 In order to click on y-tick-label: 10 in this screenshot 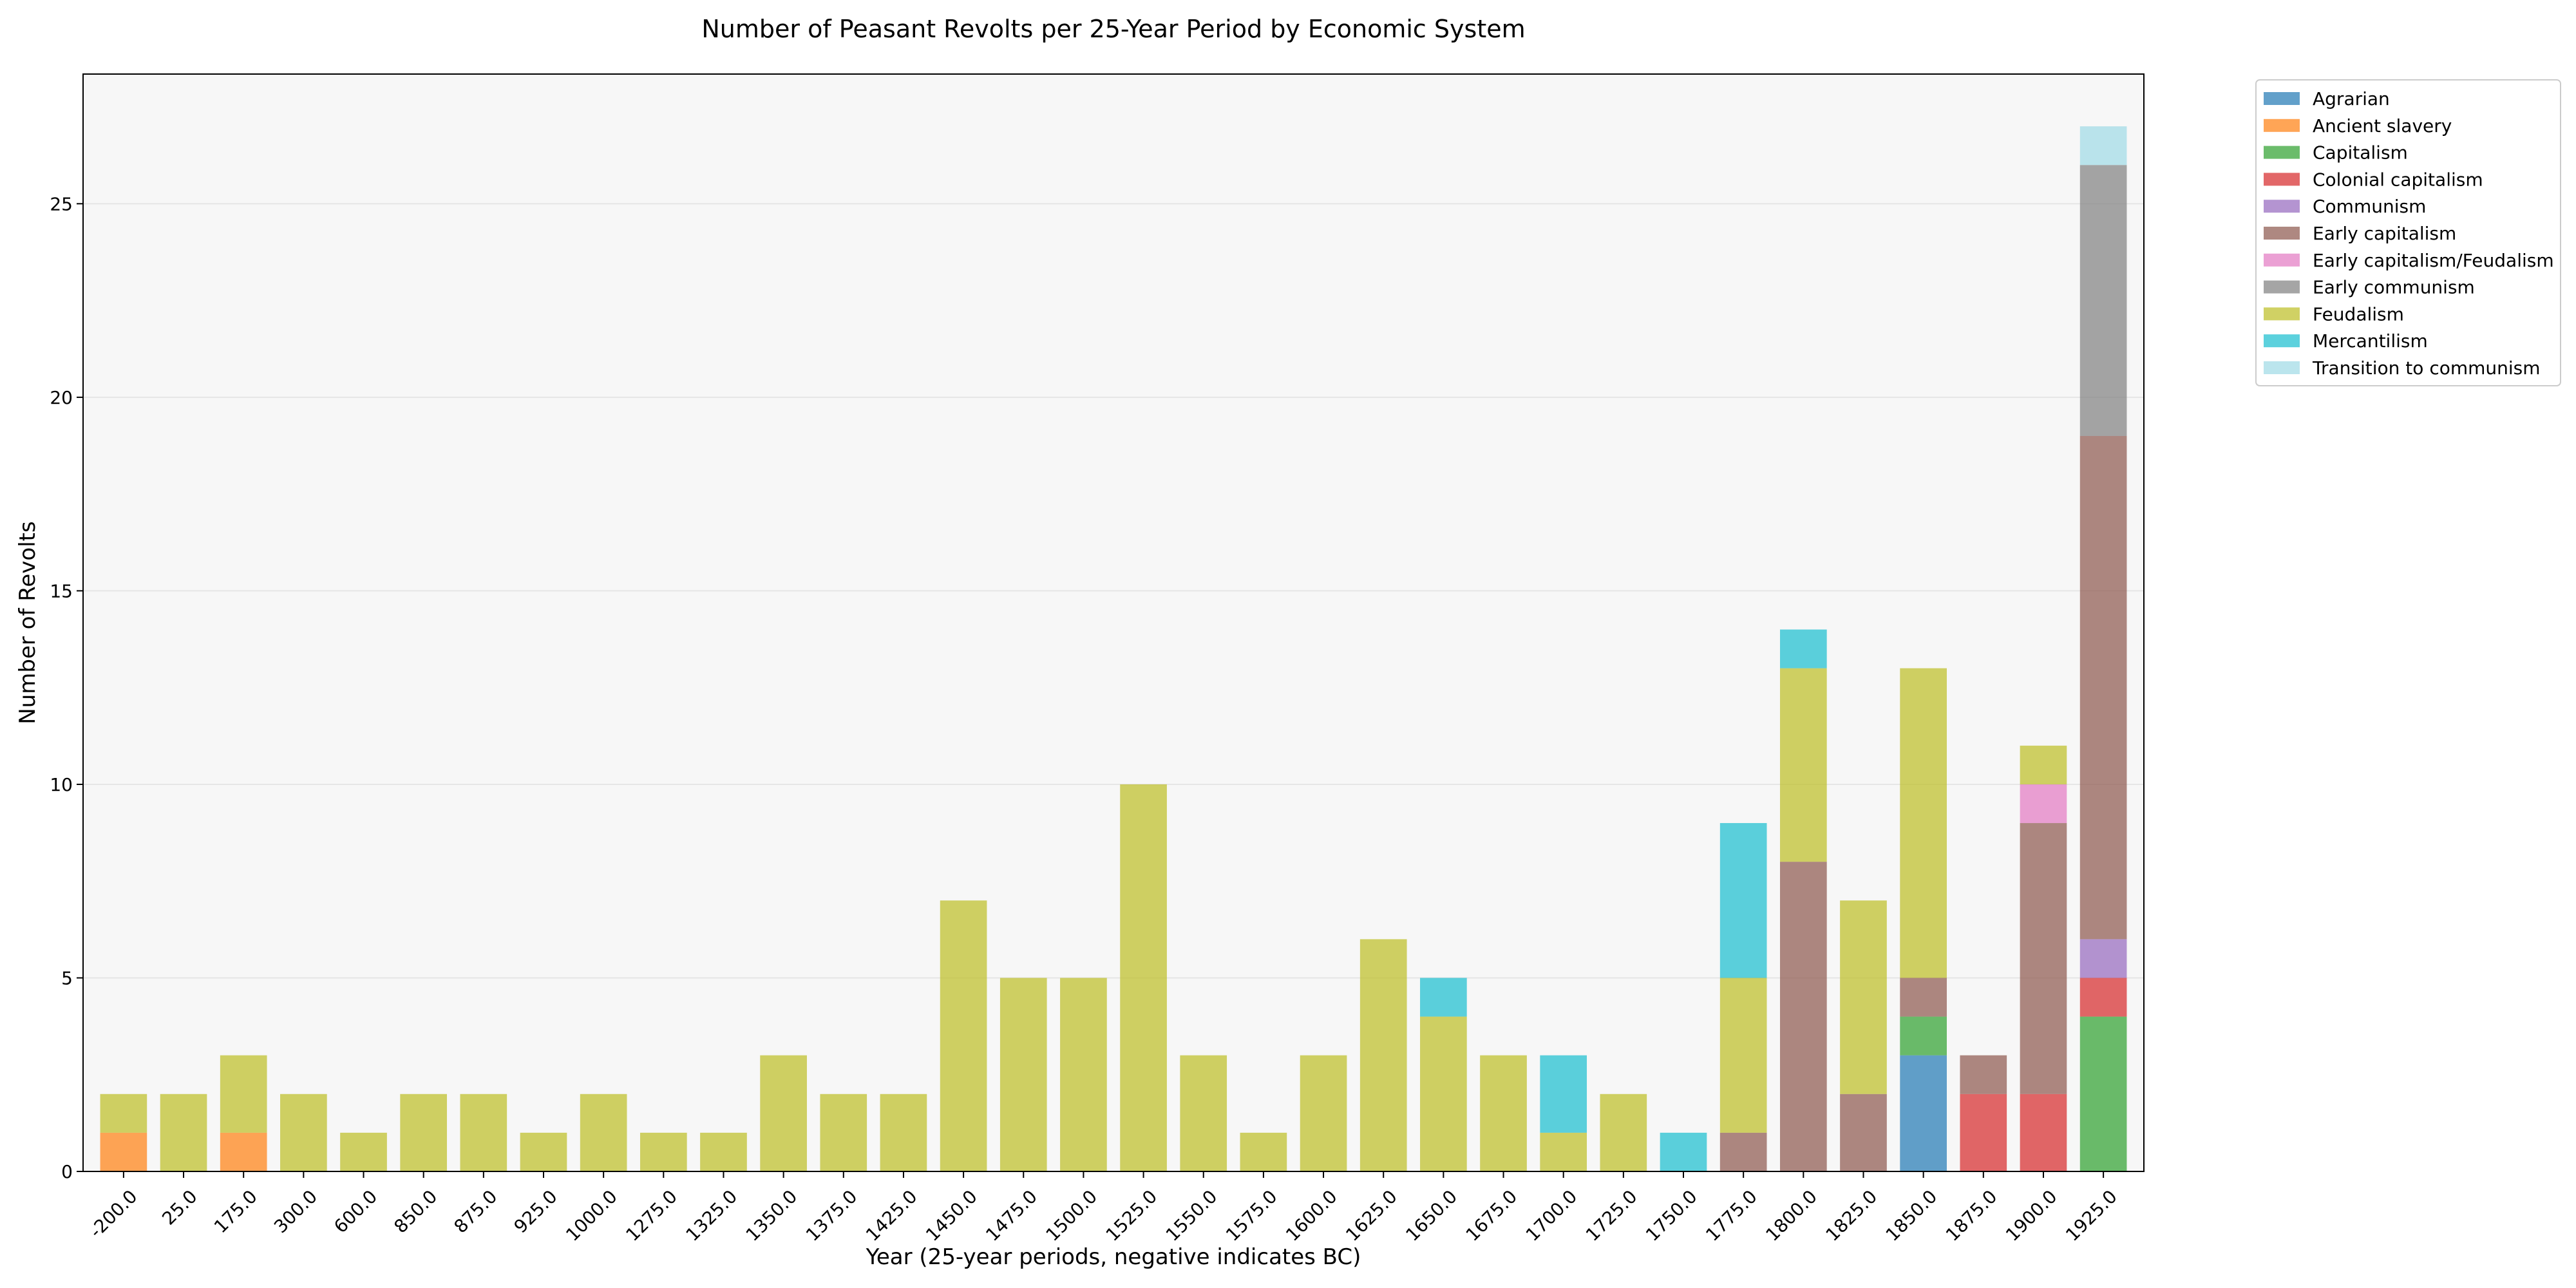, I will do `click(62, 784)`.